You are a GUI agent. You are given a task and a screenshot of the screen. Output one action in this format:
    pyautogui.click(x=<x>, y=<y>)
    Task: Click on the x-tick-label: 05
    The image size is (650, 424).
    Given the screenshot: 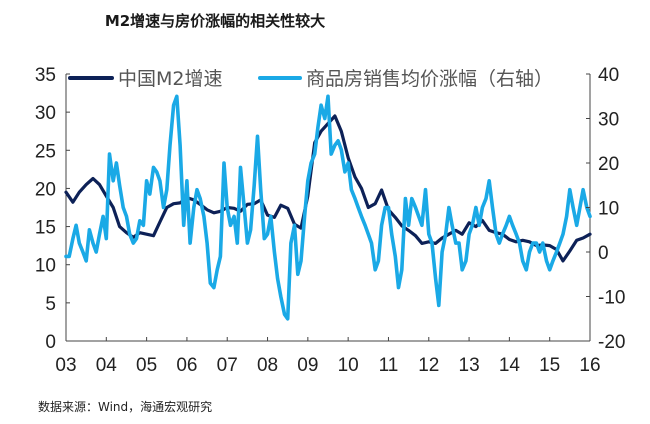 What is the action you would take?
    pyautogui.click(x=146, y=365)
    